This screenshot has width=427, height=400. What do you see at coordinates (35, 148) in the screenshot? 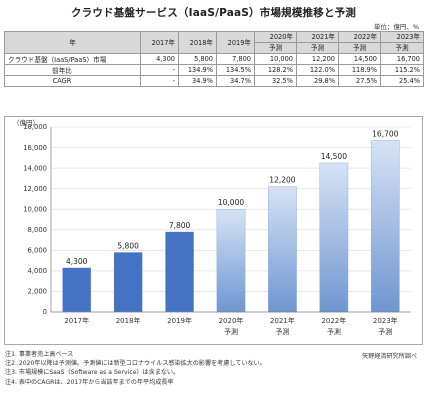
I see `y-tick-label: 16,000` at bounding box center [35, 148].